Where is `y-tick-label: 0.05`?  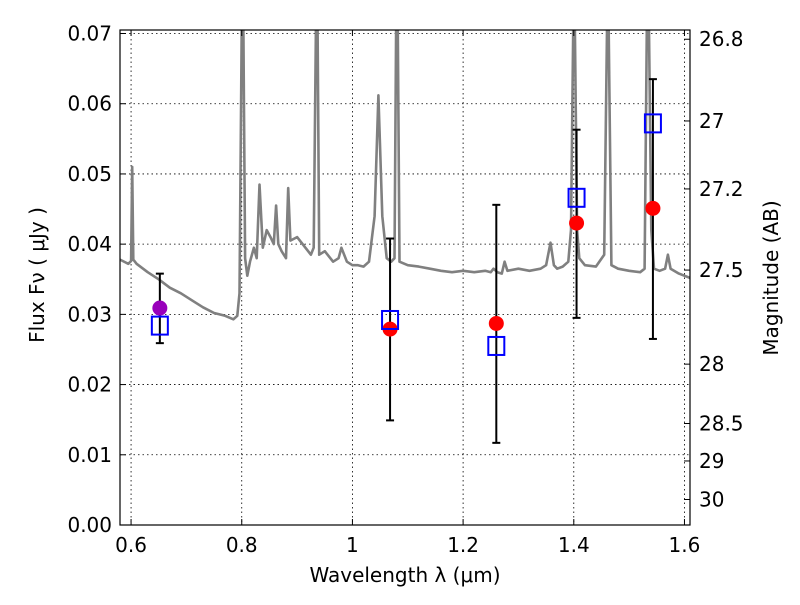 y-tick-label: 0.05 is located at coordinates (89, 174).